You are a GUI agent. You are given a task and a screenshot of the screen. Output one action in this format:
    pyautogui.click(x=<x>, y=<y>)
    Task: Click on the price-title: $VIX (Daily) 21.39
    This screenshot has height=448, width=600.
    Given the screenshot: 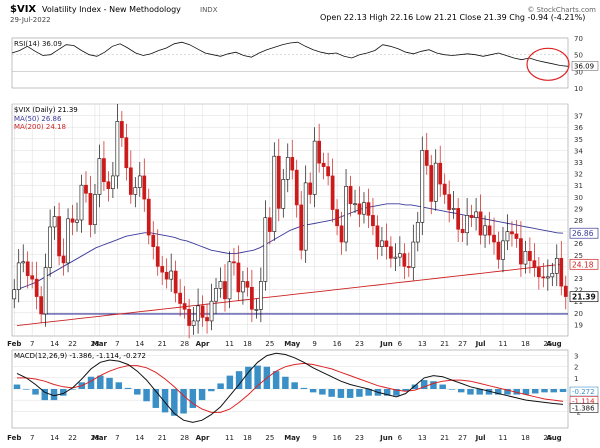 What is the action you would take?
    pyautogui.click(x=46, y=110)
    